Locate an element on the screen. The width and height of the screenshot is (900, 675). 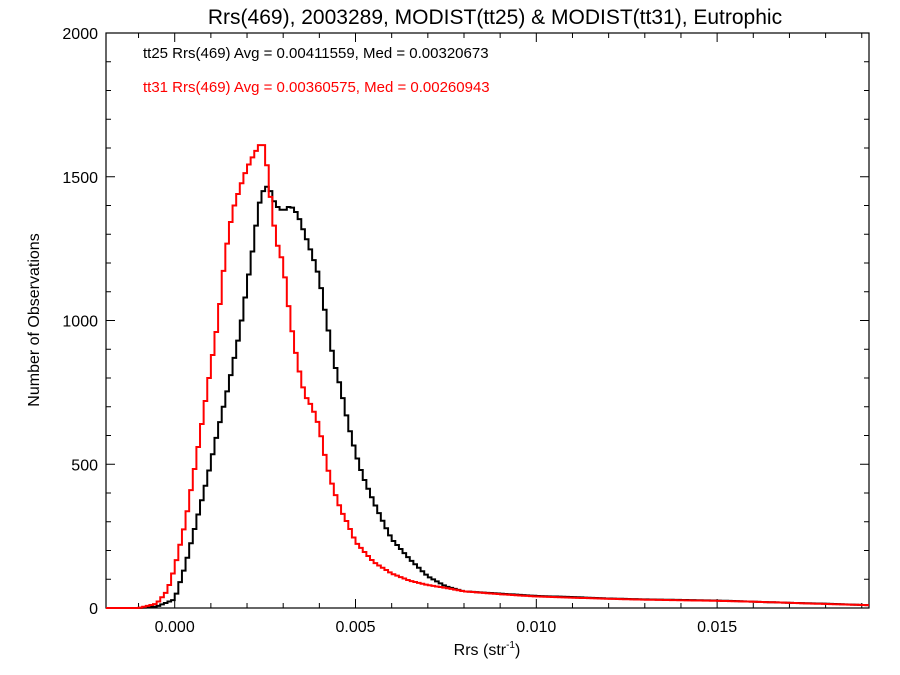
x-tick-label: 0.005 is located at coordinates (355, 627).